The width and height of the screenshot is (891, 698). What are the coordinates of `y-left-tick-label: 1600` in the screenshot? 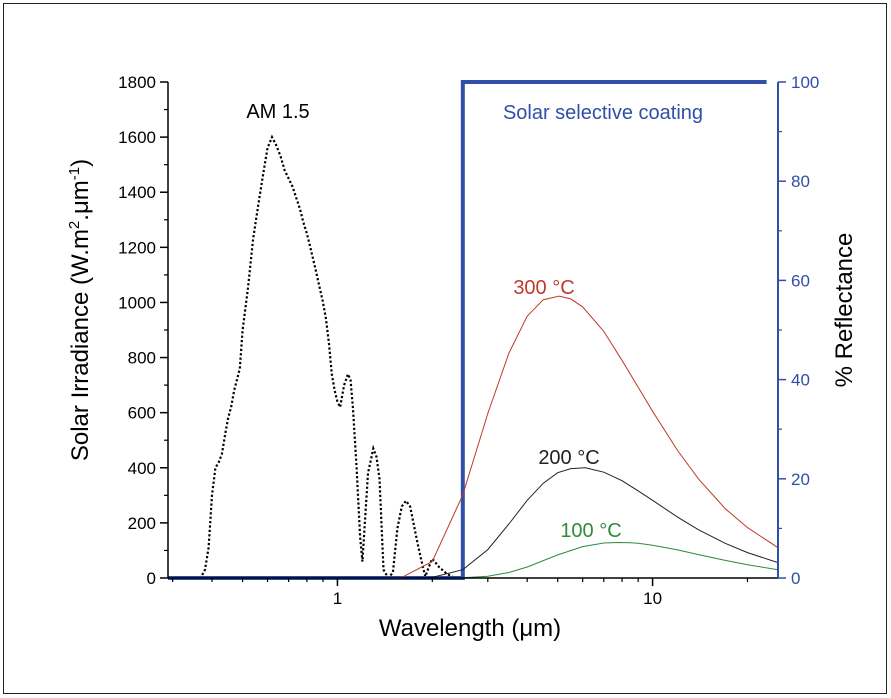 It's located at (137, 137).